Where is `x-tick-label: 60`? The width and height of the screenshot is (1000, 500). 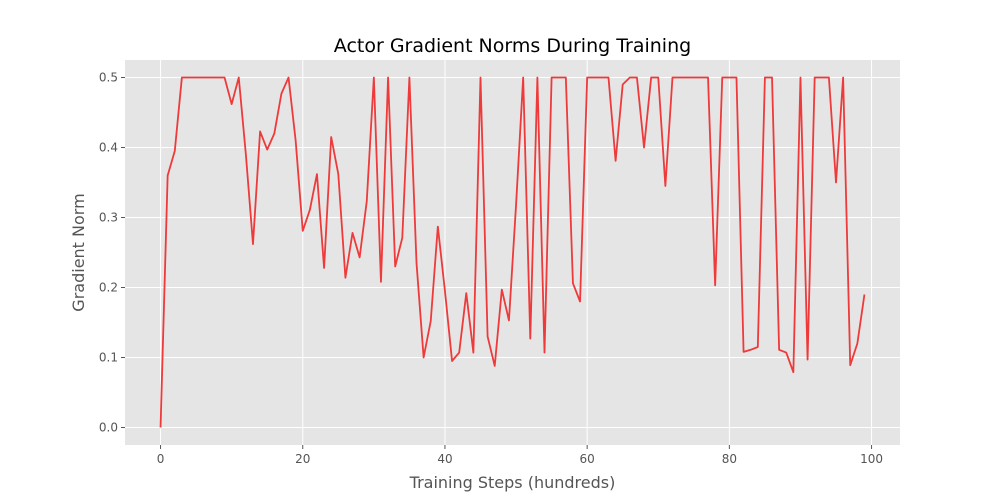 x-tick-label: 60 is located at coordinates (587, 459).